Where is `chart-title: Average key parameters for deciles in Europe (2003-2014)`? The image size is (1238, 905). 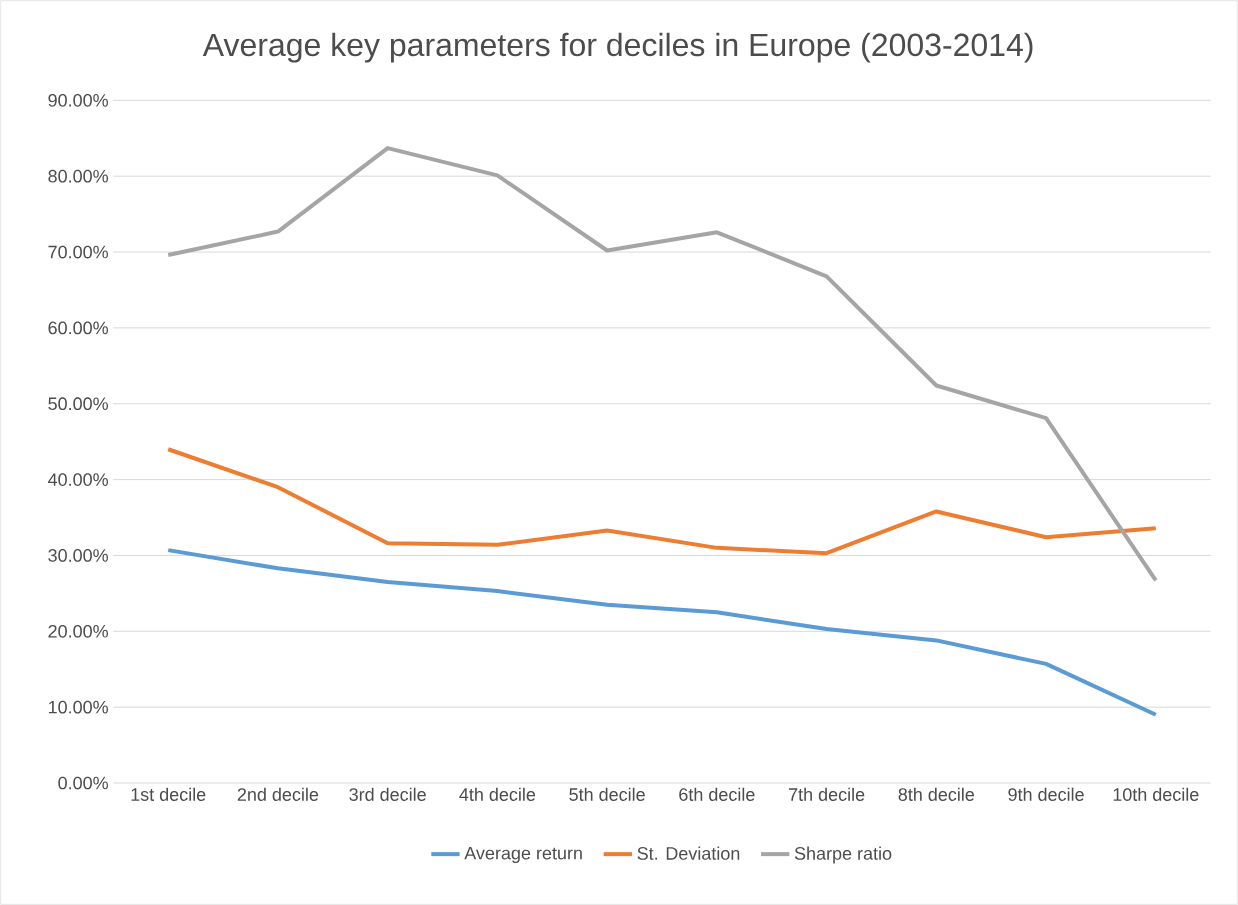
chart-title: Average key parameters for deciles in Europe (2003-2014) is located at coordinates (617, 47).